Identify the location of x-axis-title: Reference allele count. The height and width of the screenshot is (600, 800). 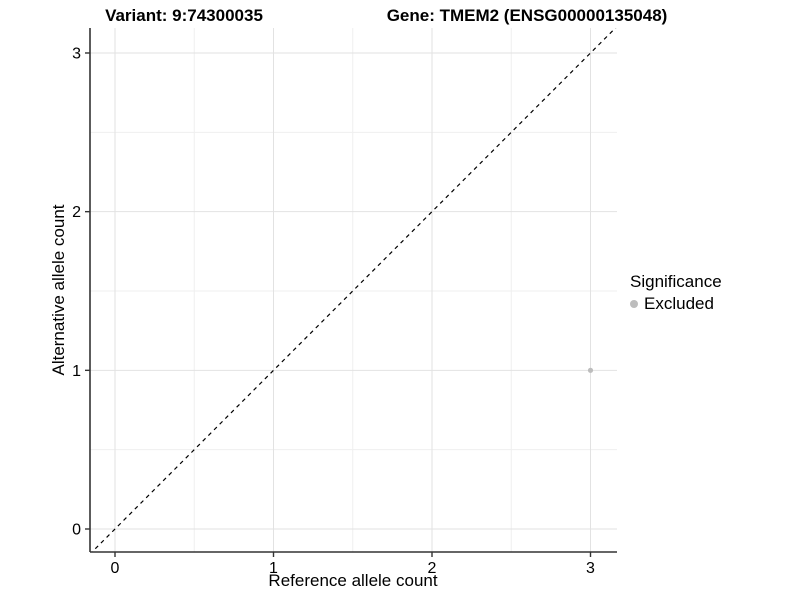
(353, 580).